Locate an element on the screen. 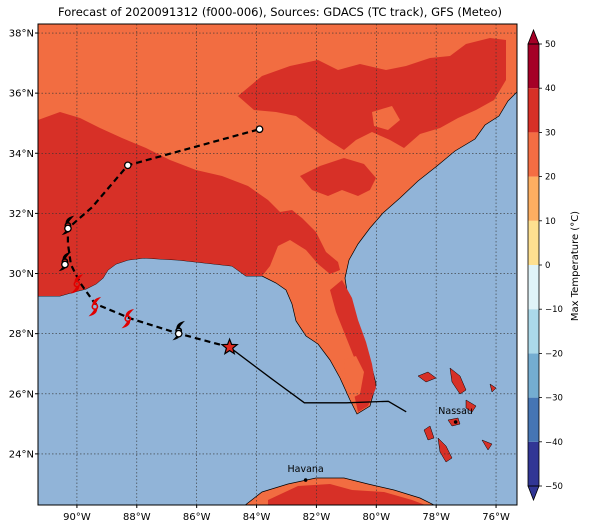 The image size is (592, 529). tick-label-lon: 84°W is located at coordinates (257, 517).